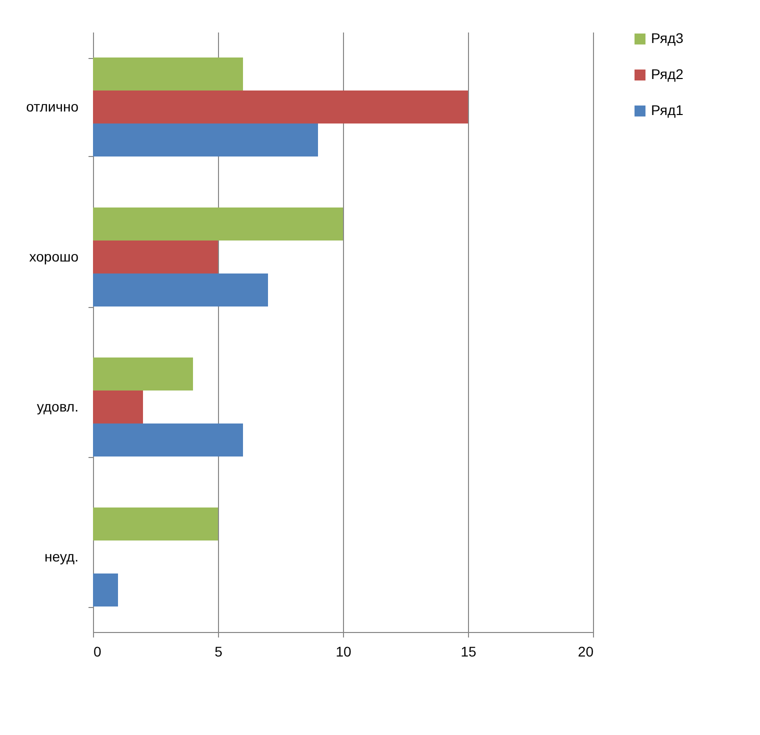 Image resolution: width=760 pixels, height=735 pixels. Describe the element at coordinates (52, 106) in the screenshot. I see `y-tick-label: отлично` at that location.